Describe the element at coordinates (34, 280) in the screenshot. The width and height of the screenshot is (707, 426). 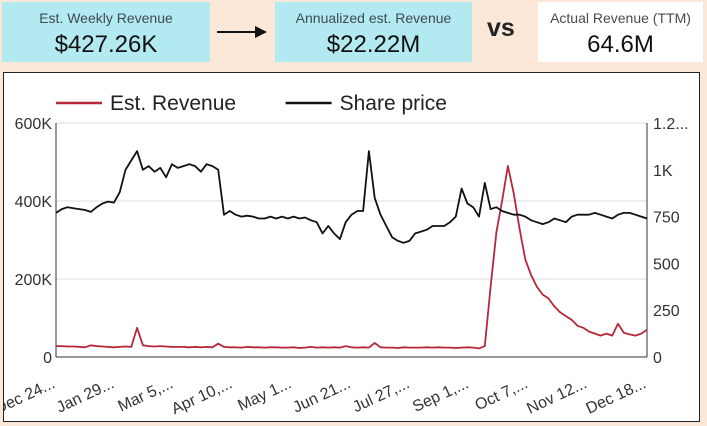
I see `y-left-tick-label: 200K` at that location.